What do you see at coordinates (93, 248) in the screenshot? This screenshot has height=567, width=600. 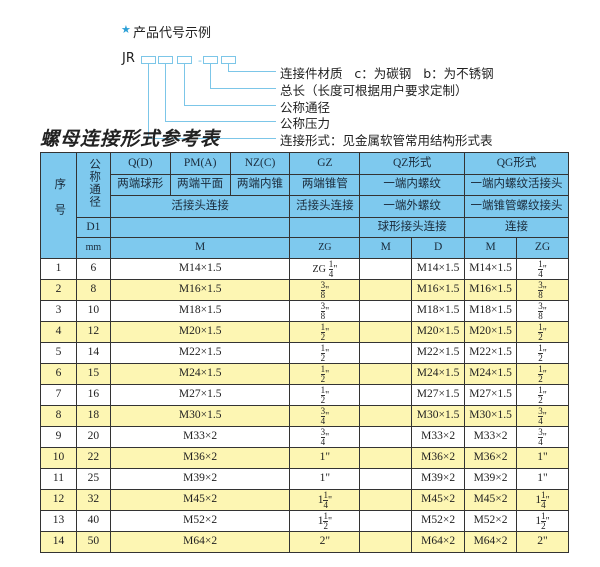 I see `header-mm: mm` at bounding box center [93, 248].